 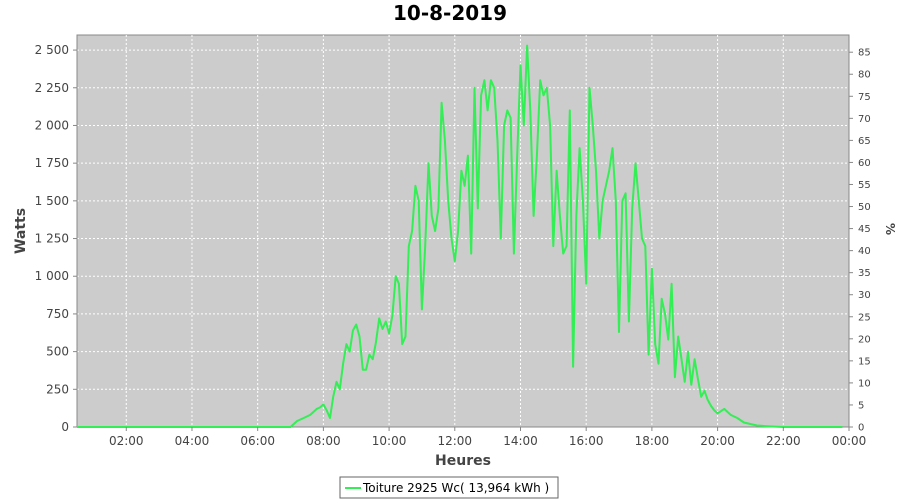 What do you see at coordinates (57, 352) in the screenshot?
I see `y-tick-label: 500` at bounding box center [57, 352].